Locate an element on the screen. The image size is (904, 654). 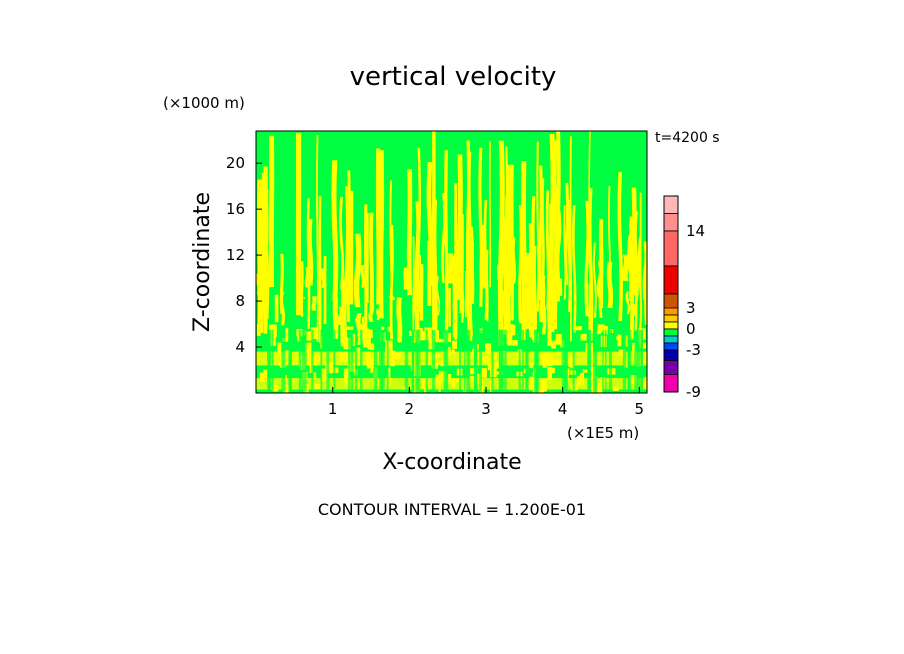
y-tick-label: 4 is located at coordinates (240, 347).